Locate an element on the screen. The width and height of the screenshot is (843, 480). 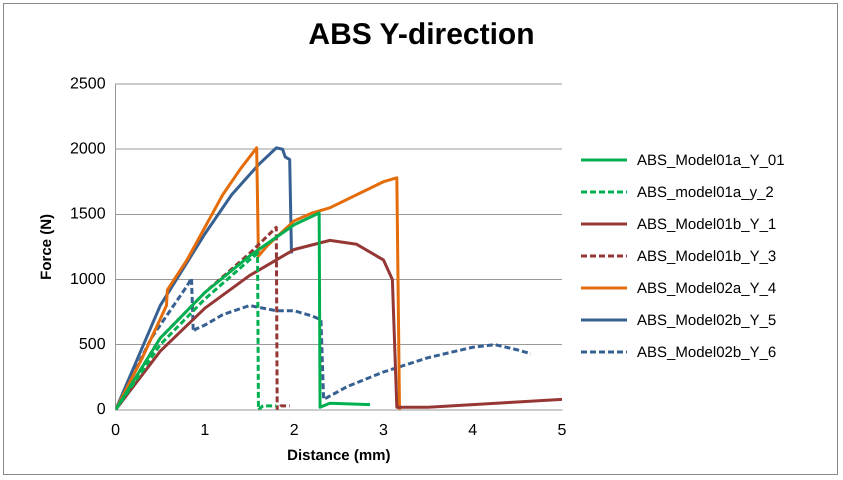
x-tick-label: 3 is located at coordinates (383, 430).